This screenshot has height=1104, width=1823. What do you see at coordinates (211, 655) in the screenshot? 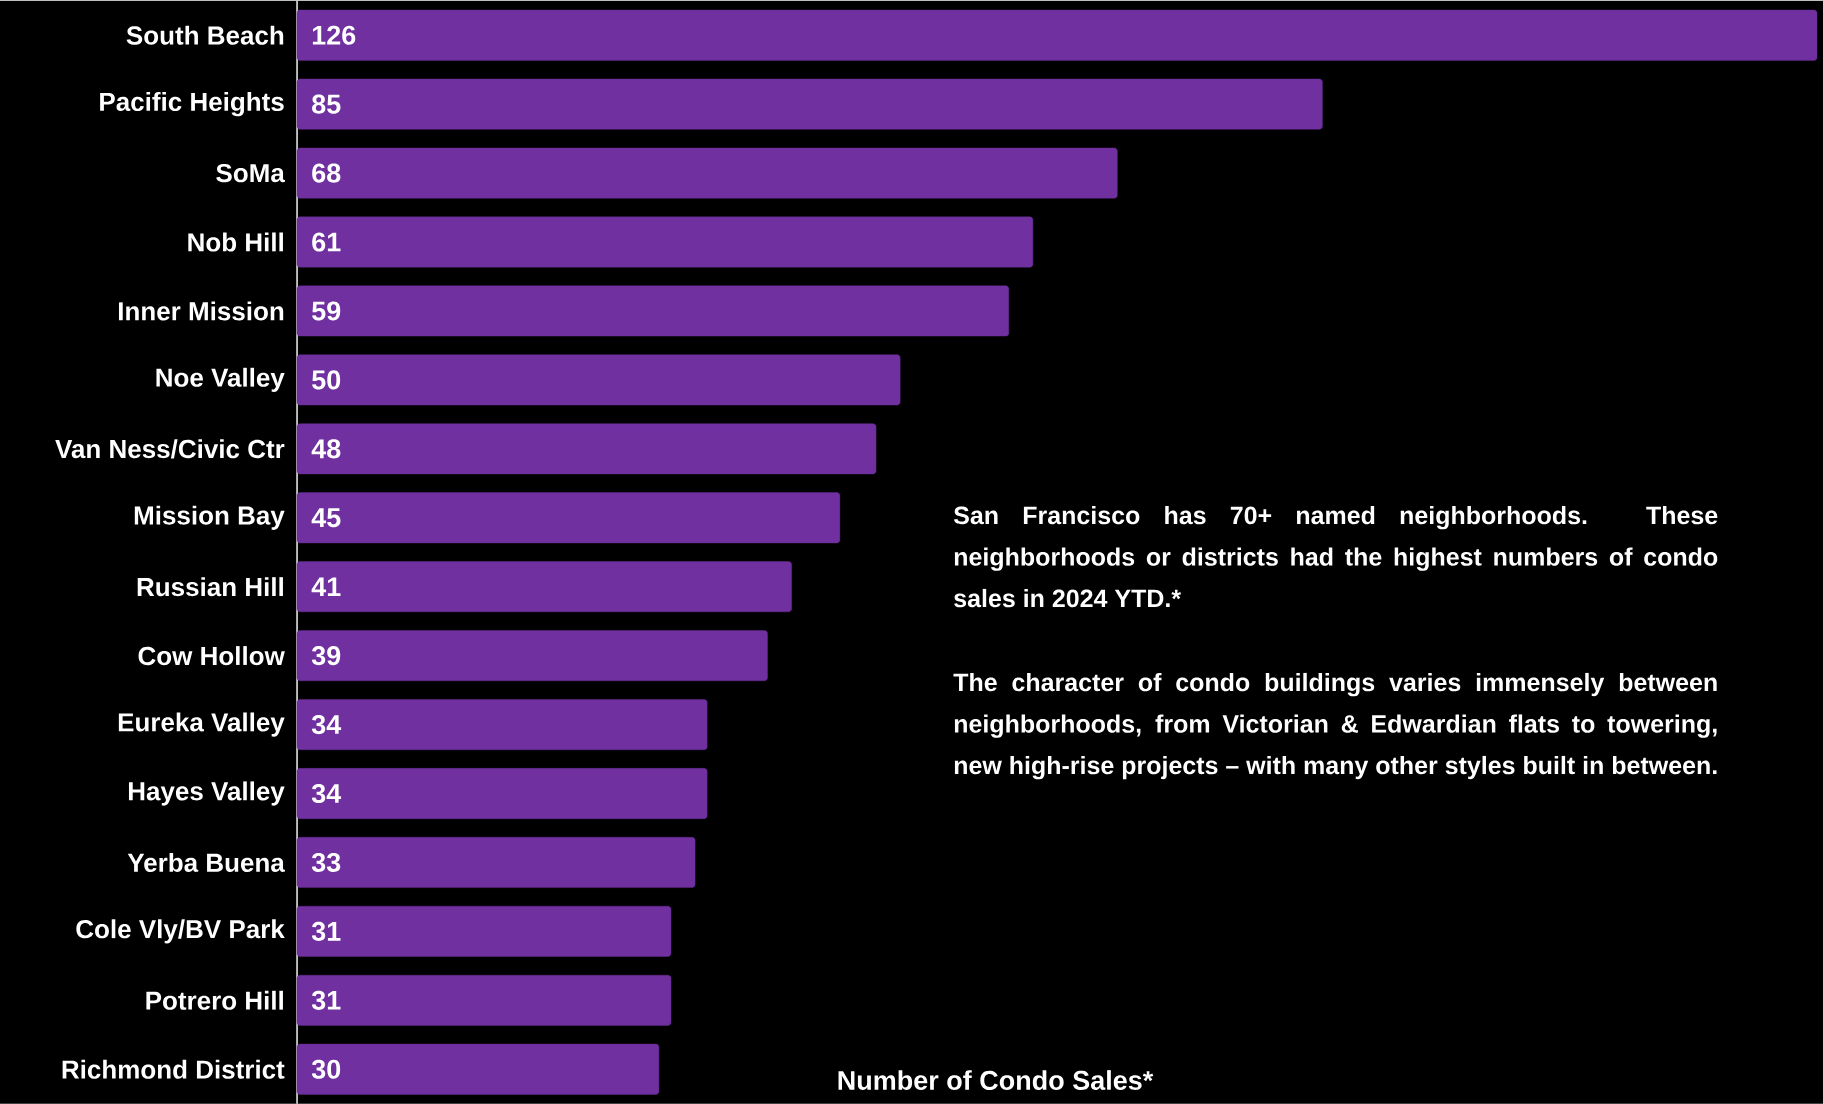
I see `y-tick-label: Cow Hollow` at bounding box center [211, 655].